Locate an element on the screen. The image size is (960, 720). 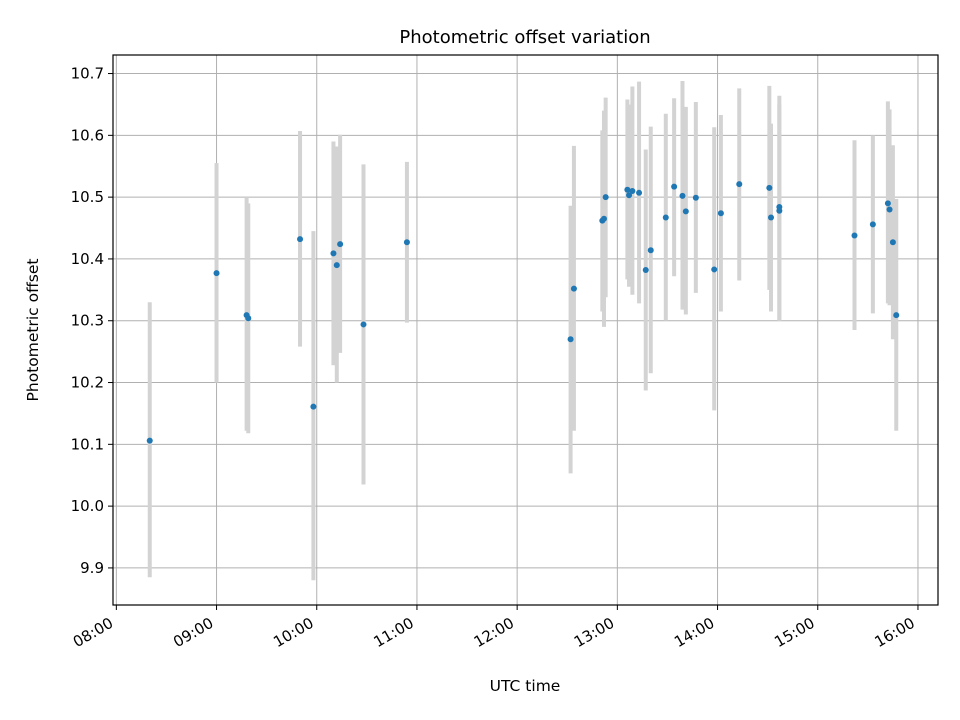
x-axis-title: UTC time is located at coordinates (525, 686).